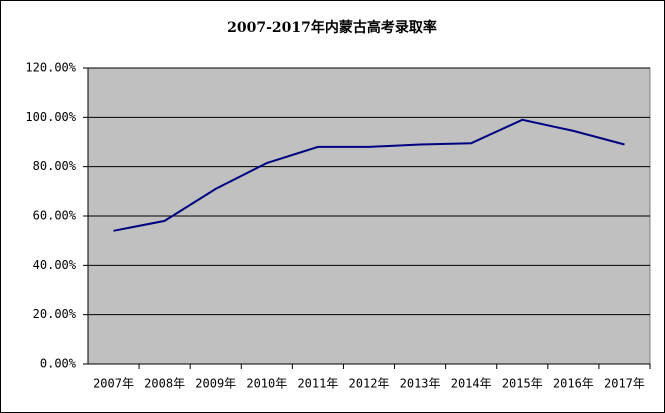 Image resolution: width=665 pixels, height=413 pixels. Describe the element at coordinates (113, 384) in the screenshot. I see `x-tick-label: 2007年` at that location.